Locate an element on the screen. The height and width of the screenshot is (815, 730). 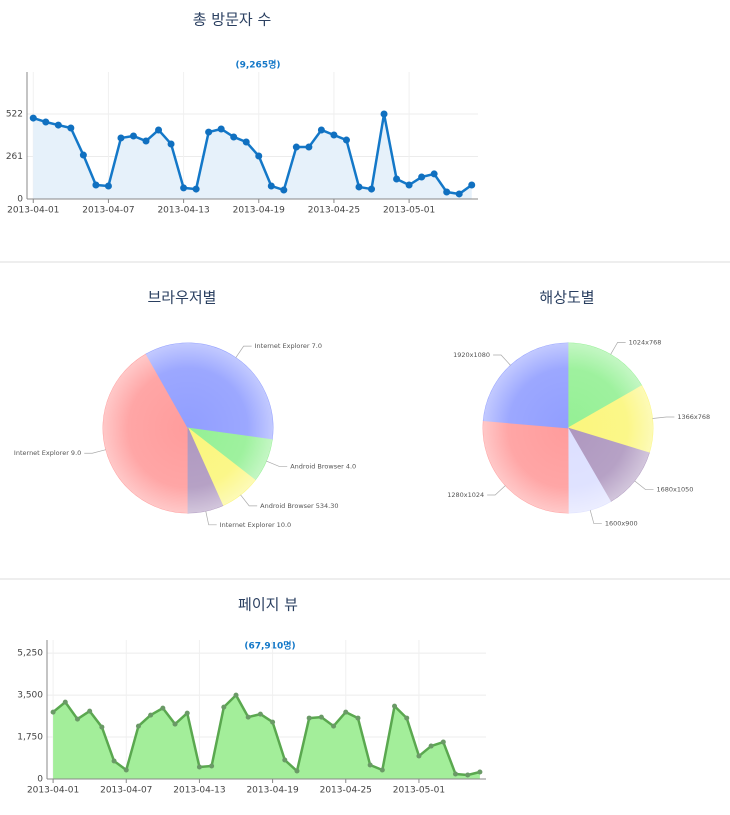
y-tick-label: 261 is located at coordinates (14, 157).